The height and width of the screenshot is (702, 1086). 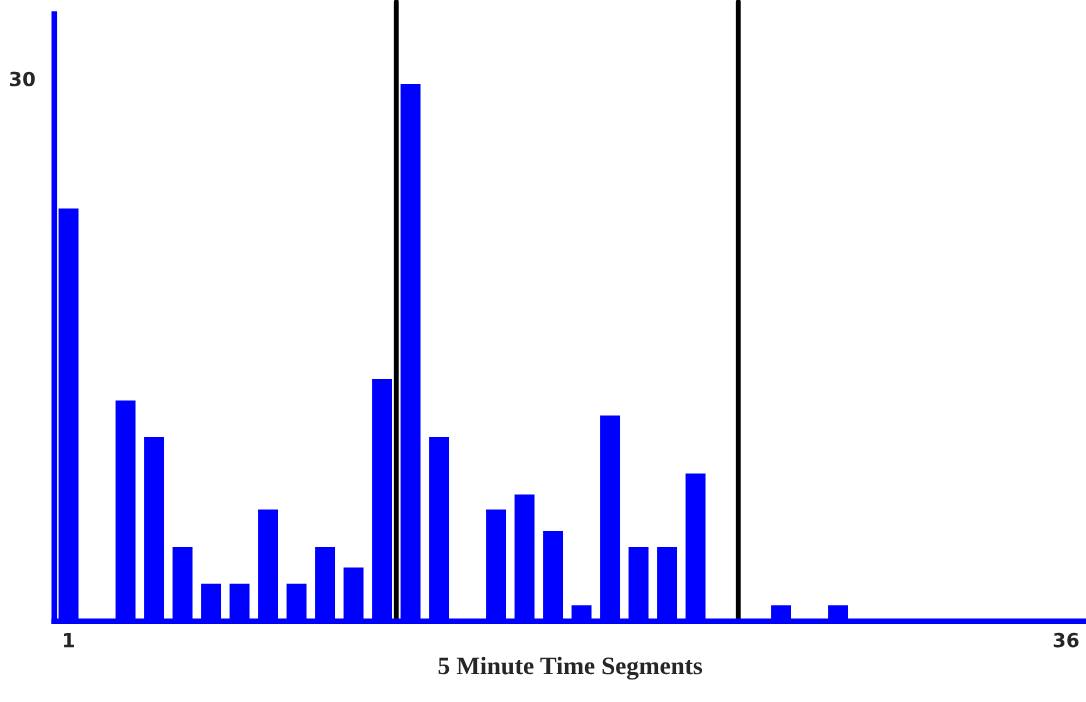 What do you see at coordinates (1066, 640) in the screenshot?
I see `x-tick-label: 36` at bounding box center [1066, 640].